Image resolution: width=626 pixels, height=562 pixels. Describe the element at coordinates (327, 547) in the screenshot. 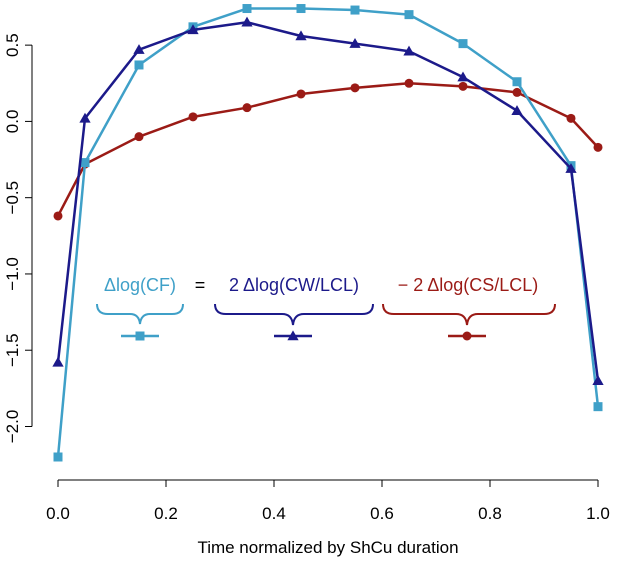

I see `x-axis-title: Time normalized by ShCu duration` at that location.